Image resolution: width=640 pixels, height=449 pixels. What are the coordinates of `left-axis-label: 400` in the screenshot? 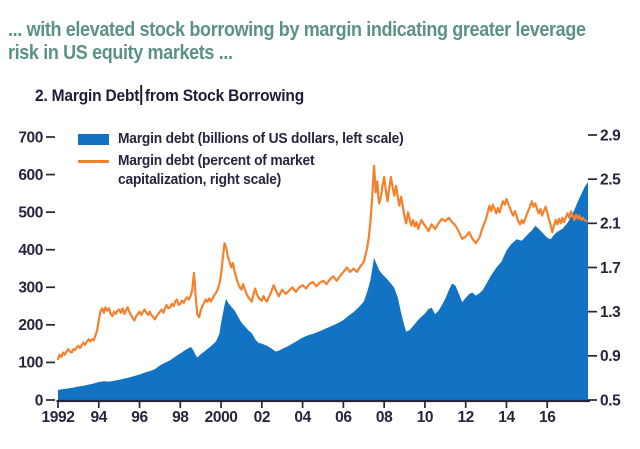 It's located at (30, 250).